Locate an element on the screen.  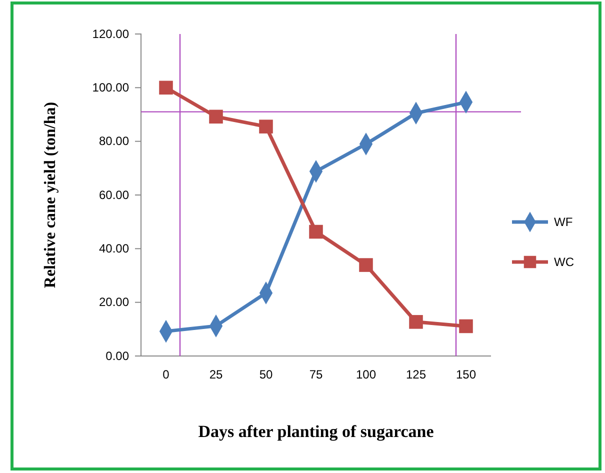
legend-label: WC is located at coordinates (564, 262).